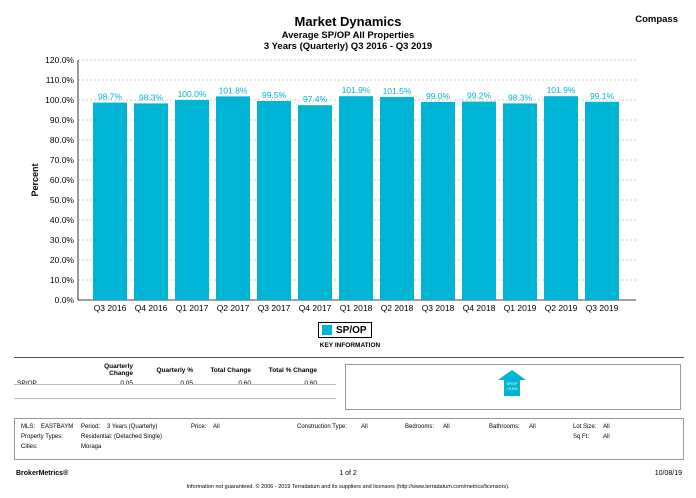  I want to click on y-tick-label: 30.0%, so click(62, 240).